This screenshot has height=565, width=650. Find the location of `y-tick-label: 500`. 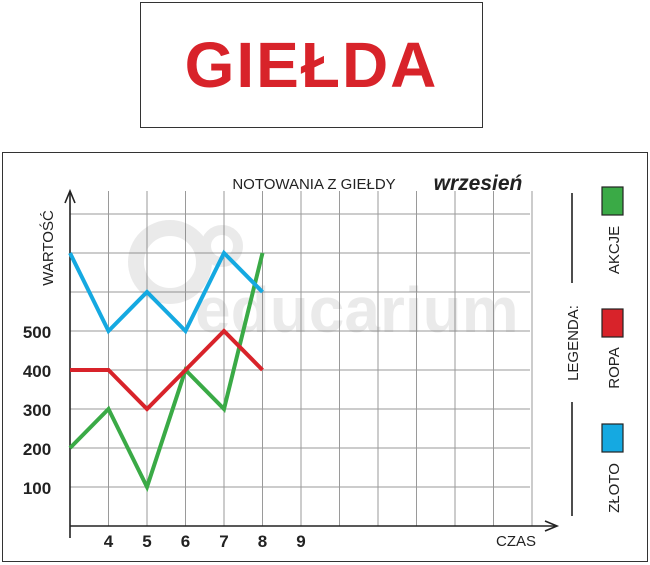

y-tick-label: 500 is located at coordinates (37, 332).